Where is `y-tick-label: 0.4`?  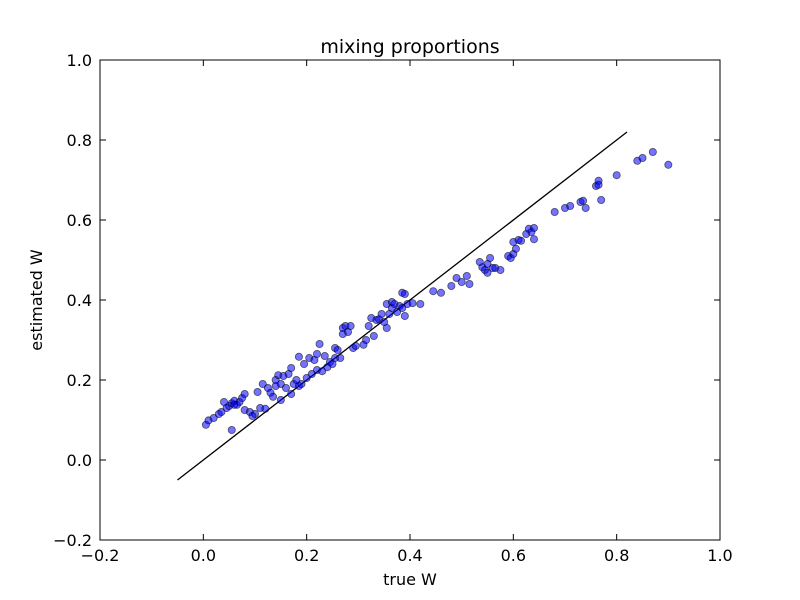
y-tick-label: 0.4 is located at coordinates (79, 300).